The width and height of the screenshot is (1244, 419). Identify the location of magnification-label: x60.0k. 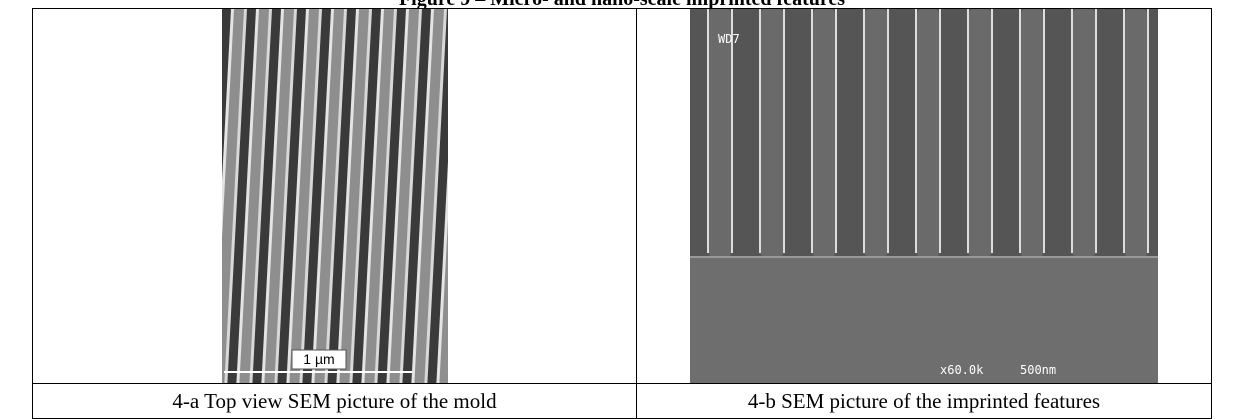
(962, 370).